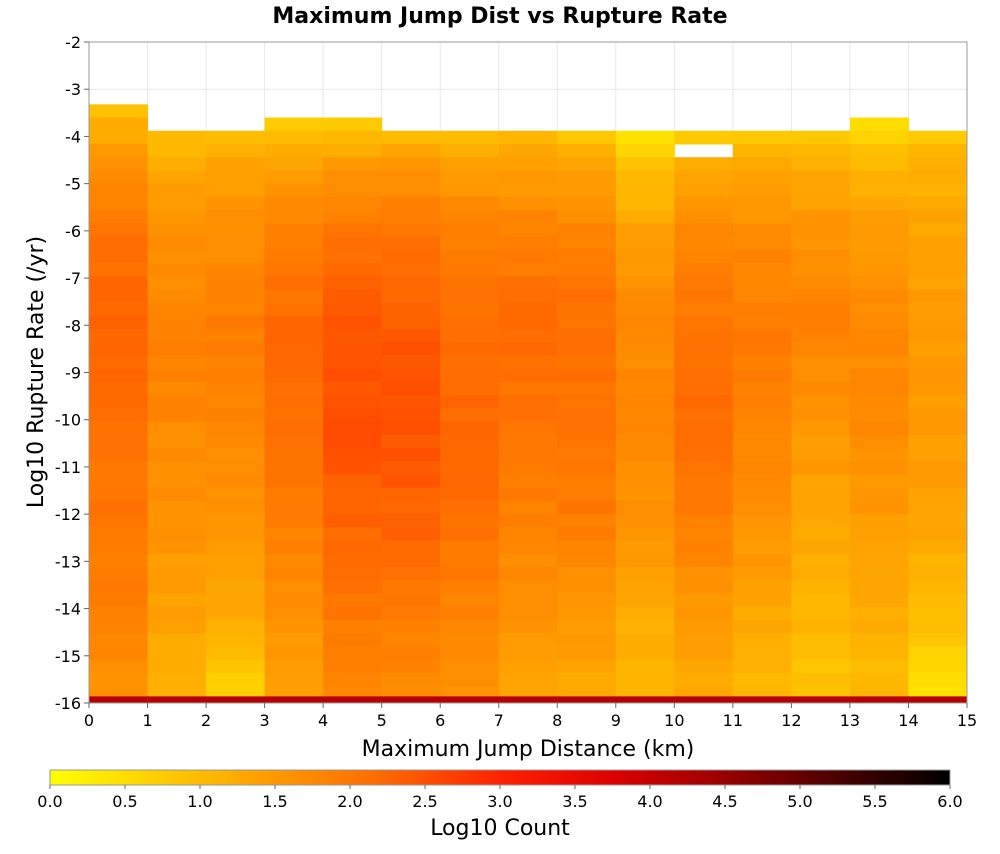  What do you see at coordinates (124, 801) in the screenshot?
I see `colorbar-tick-label: 0.5` at bounding box center [124, 801].